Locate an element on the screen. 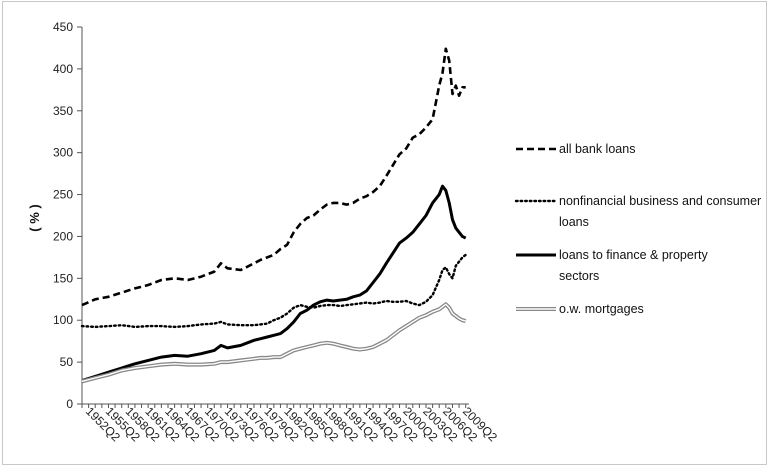  series-line-4-inner is located at coordinates (273, 343).